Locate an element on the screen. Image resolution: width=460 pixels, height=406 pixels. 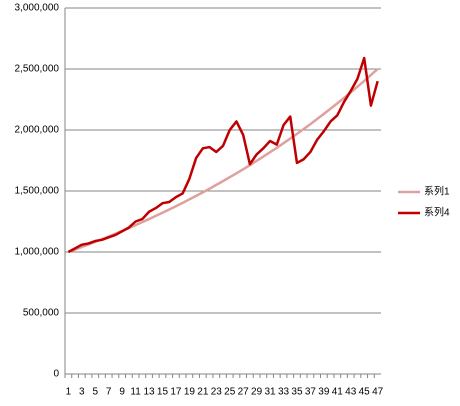
y-tick-label: 2,000,000 is located at coordinates (37, 130).